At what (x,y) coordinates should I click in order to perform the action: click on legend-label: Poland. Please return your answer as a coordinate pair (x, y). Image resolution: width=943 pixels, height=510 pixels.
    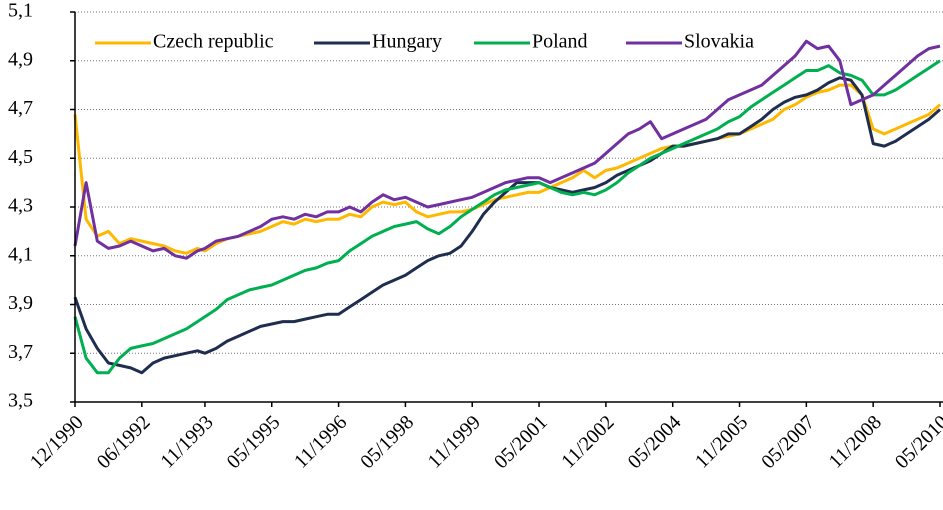
    Looking at the image, I should click on (560, 42).